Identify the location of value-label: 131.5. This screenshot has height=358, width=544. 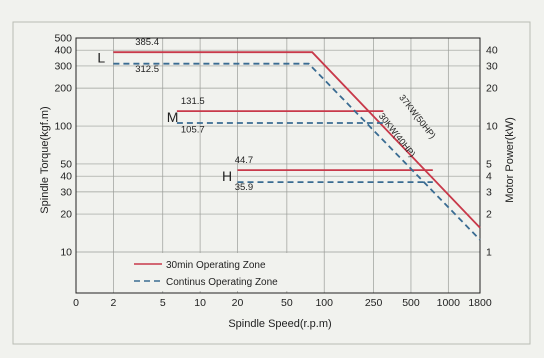
(193, 101).